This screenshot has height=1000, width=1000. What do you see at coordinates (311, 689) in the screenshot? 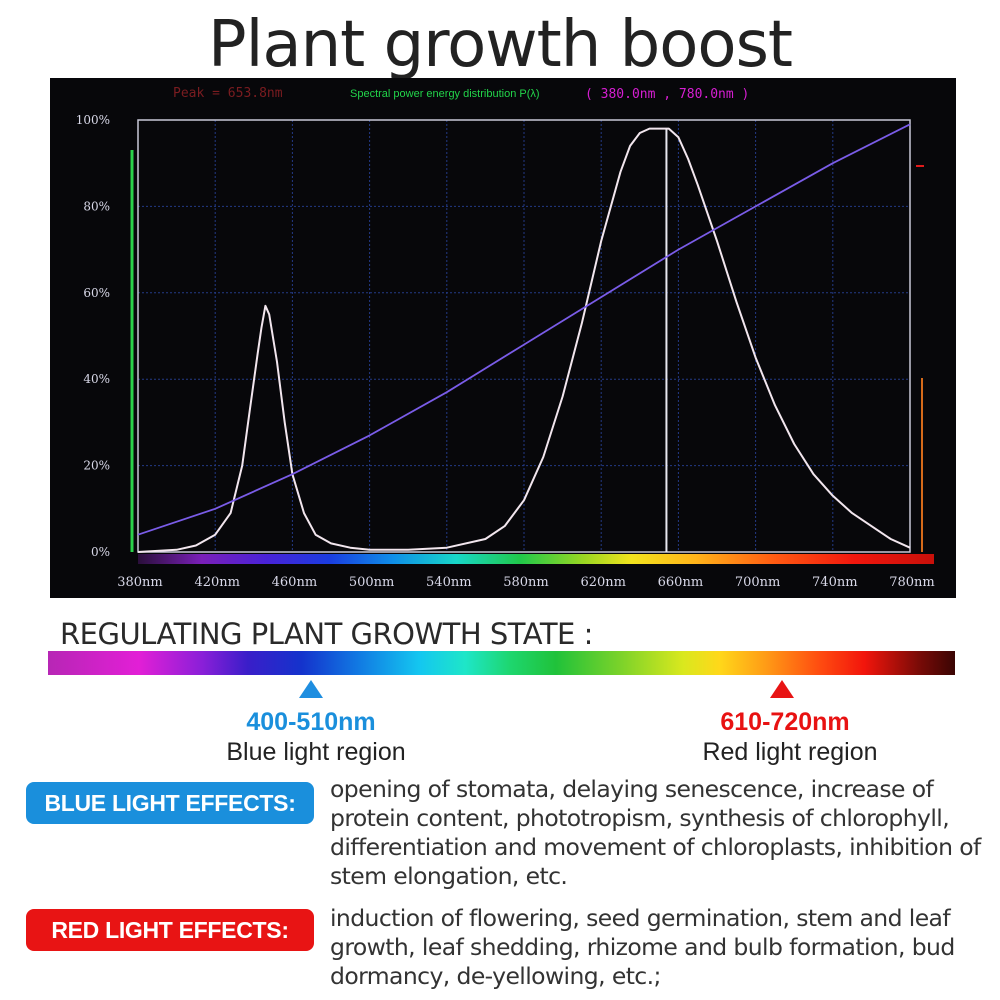
I see `blue-region-marker-icon` at bounding box center [311, 689].